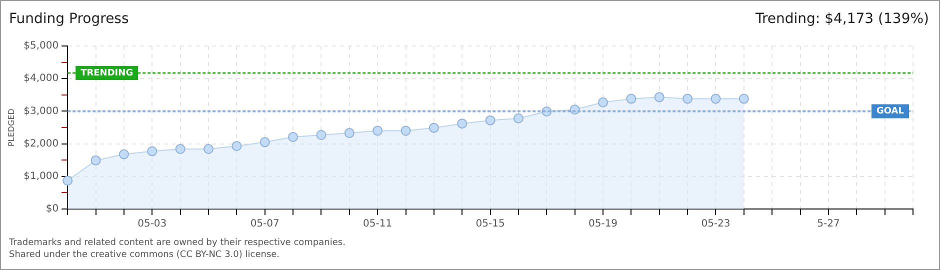  Describe the element at coordinates (107, 73) in the screenshot. I see `ref-line-label: TRENDING` at that location.